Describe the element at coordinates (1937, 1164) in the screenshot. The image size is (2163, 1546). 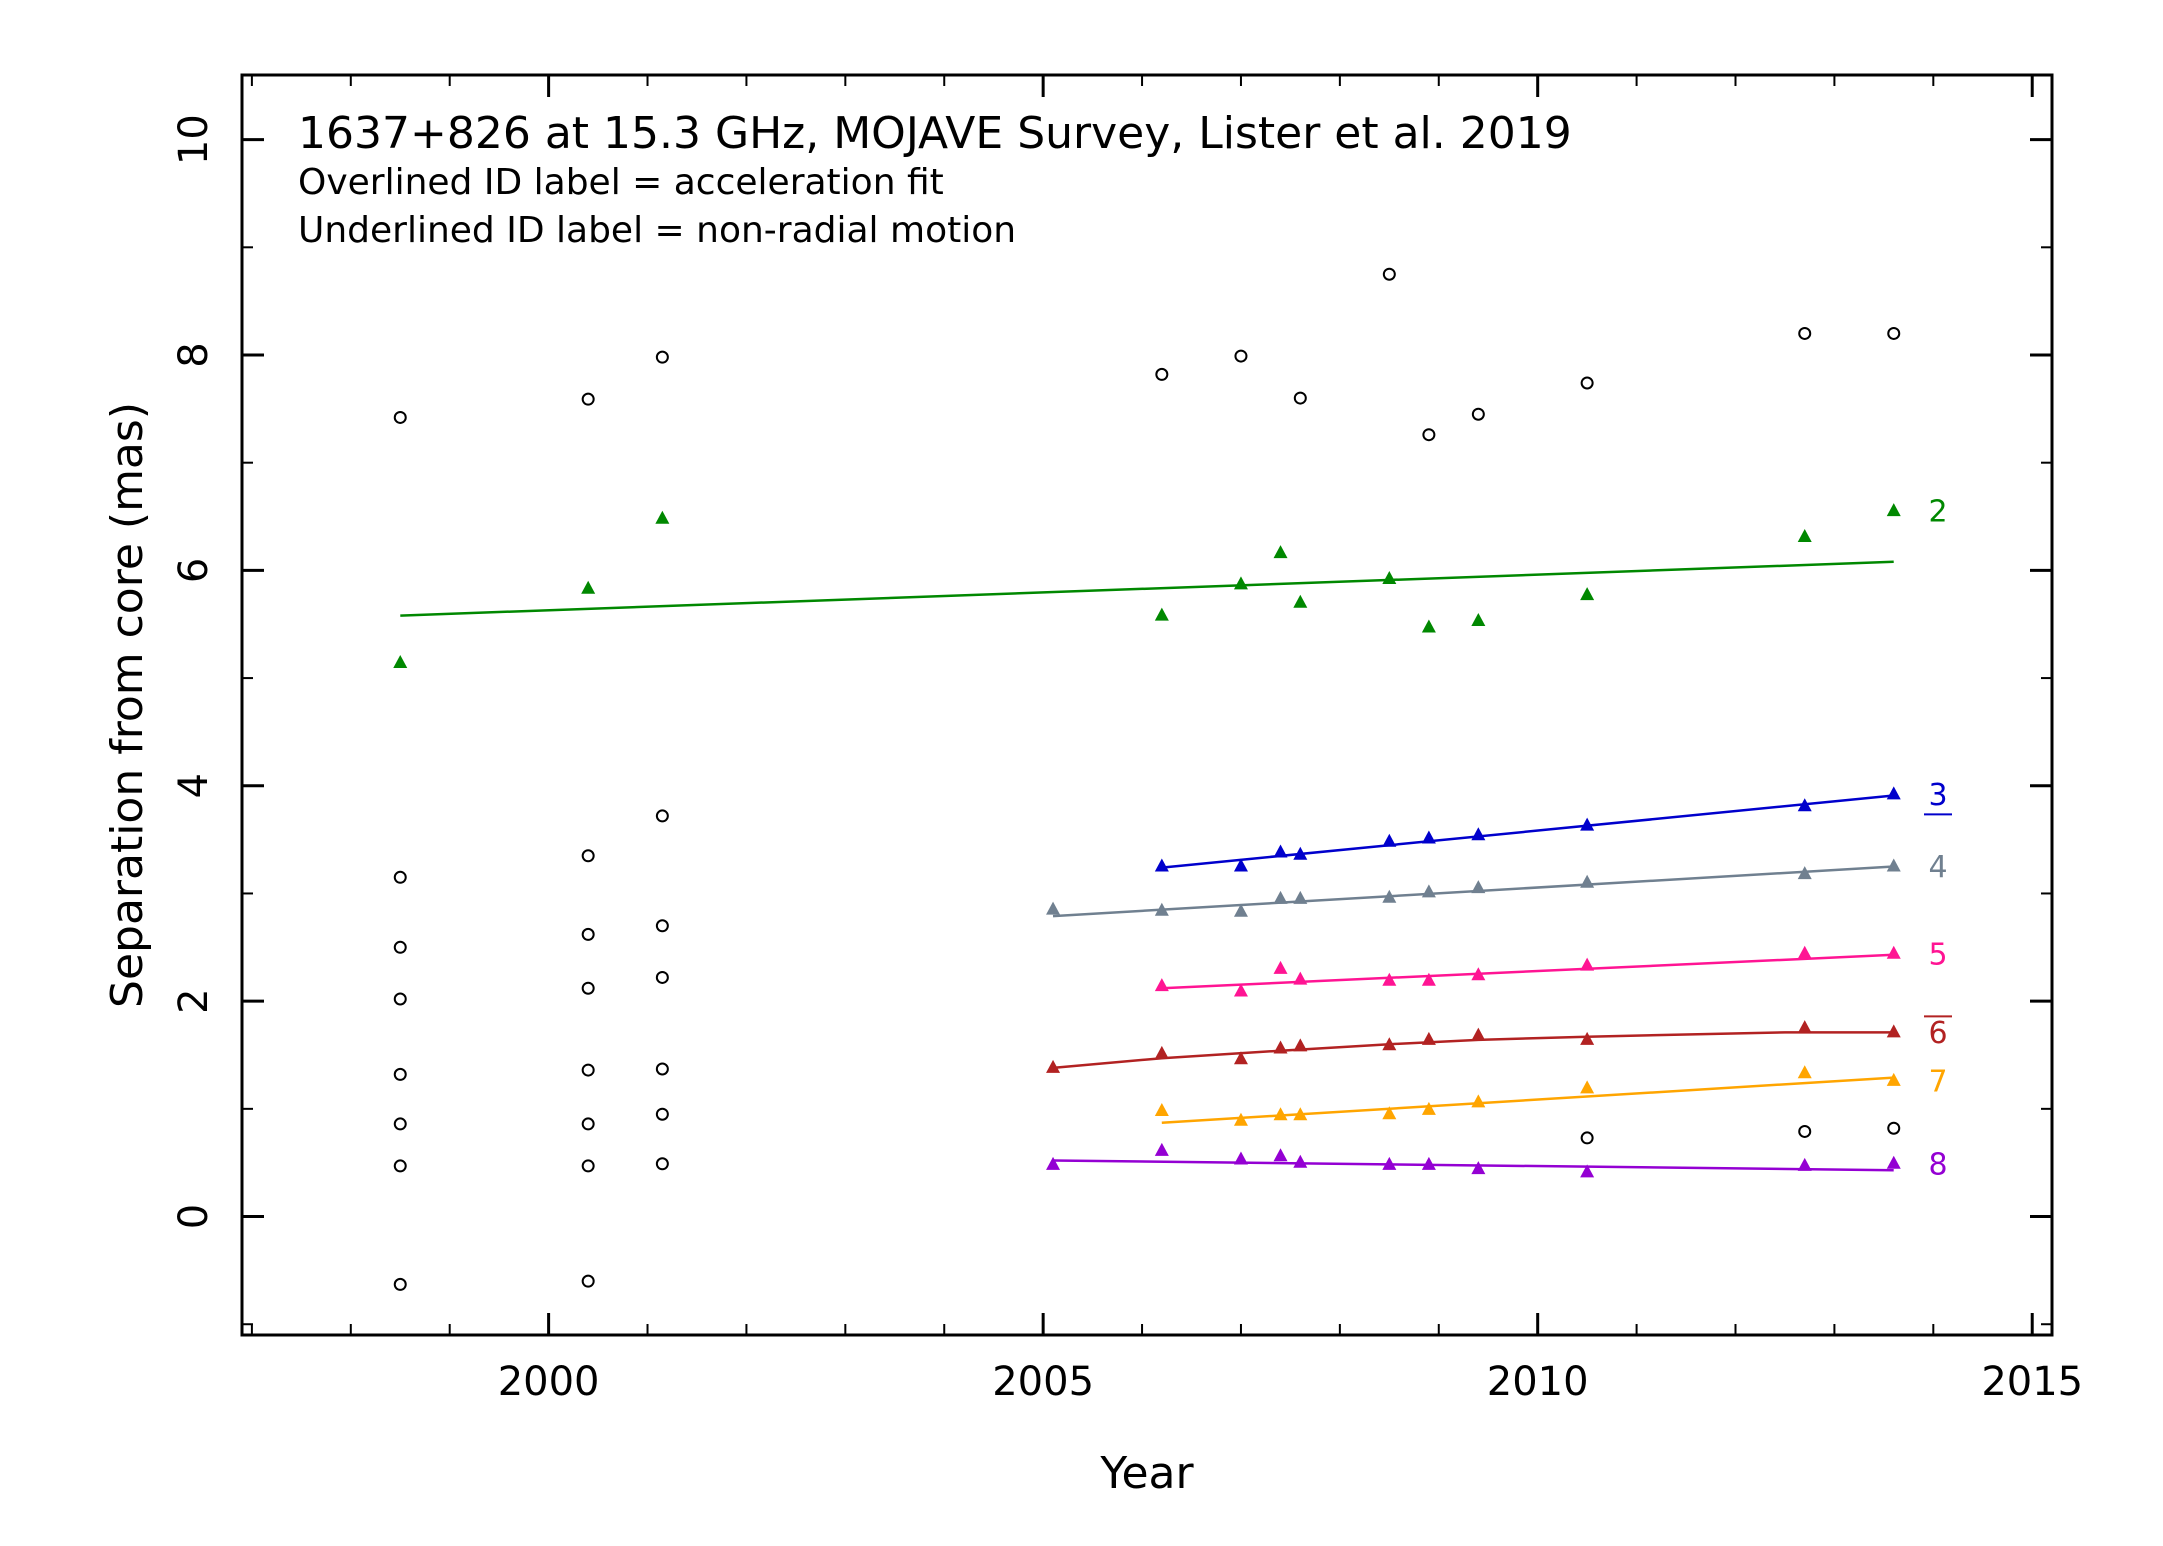
I see `series-label-8: 8` at that location.